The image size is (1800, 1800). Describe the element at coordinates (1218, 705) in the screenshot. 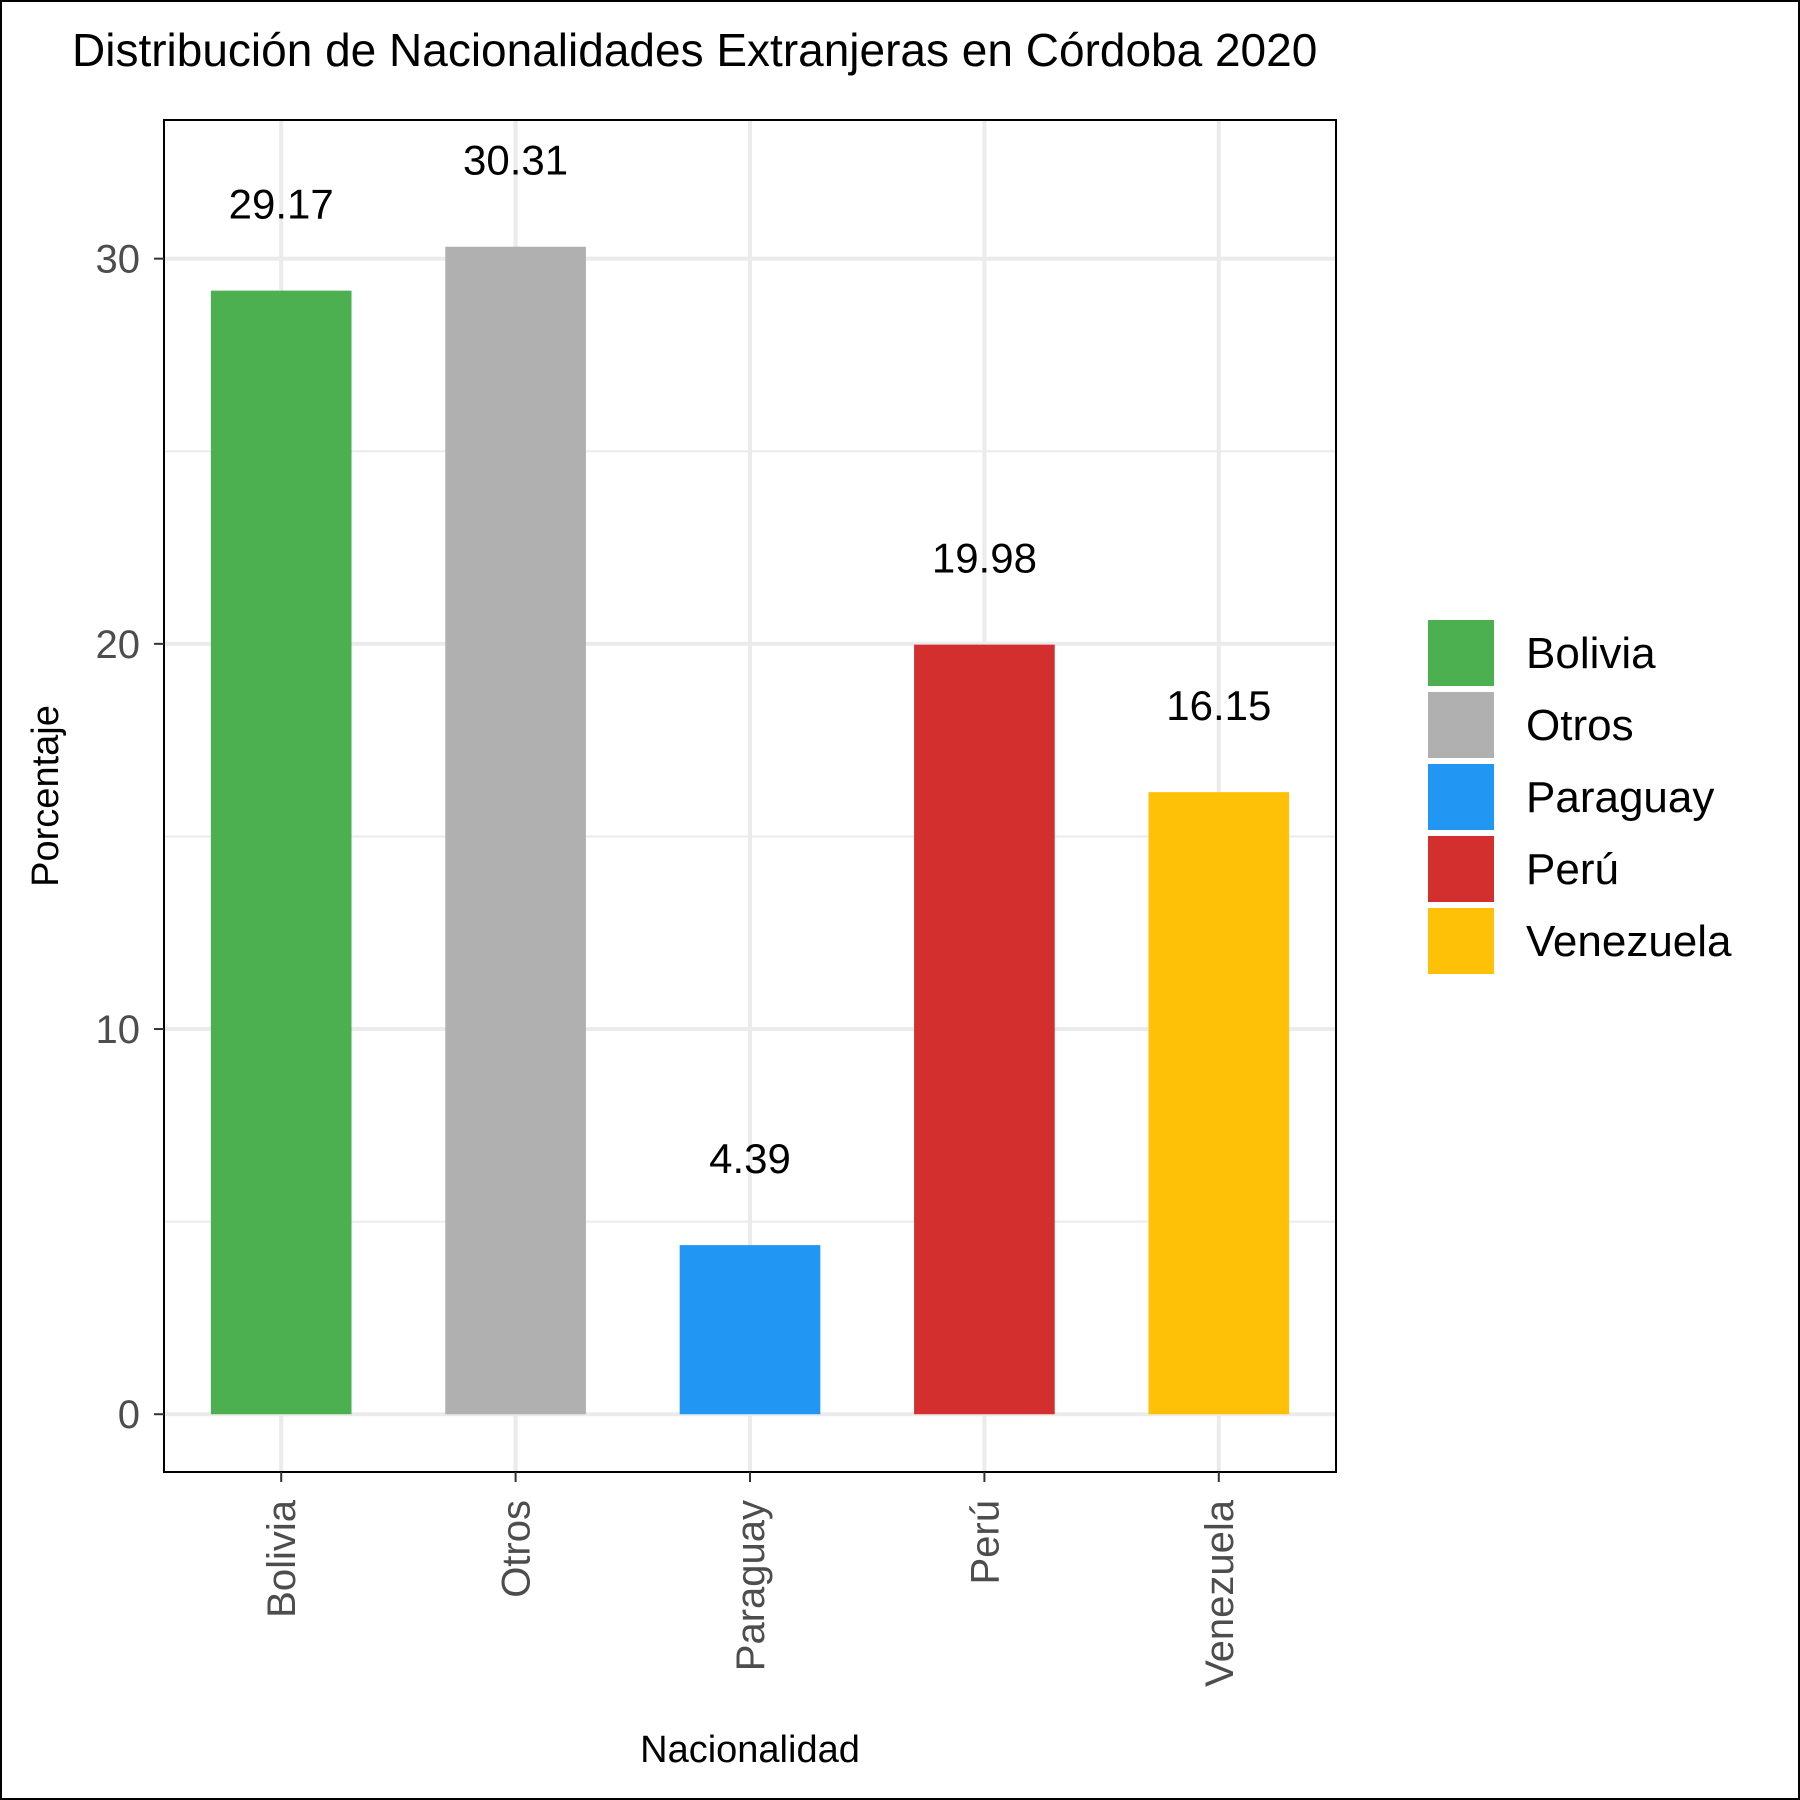

I see `value-label-venezuela: 16.15` at that location.